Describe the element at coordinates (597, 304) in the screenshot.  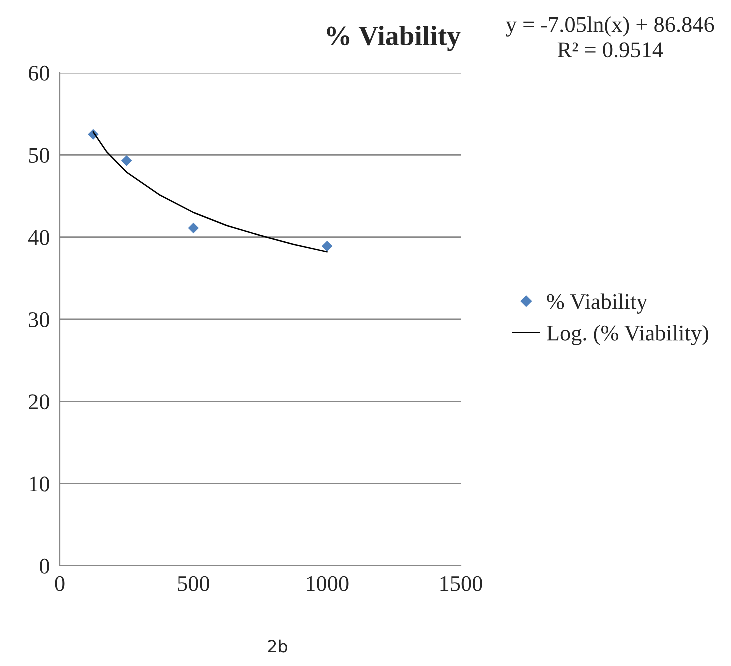
I see `legend-label: % Viability` at that location.